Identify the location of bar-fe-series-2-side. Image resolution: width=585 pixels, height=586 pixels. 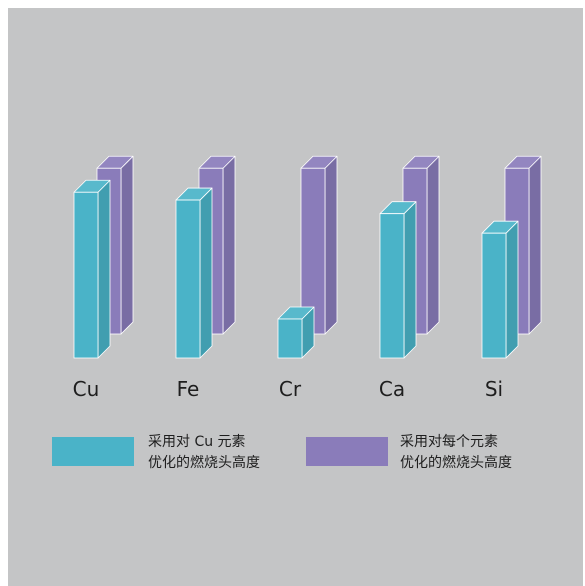
(229, 245).